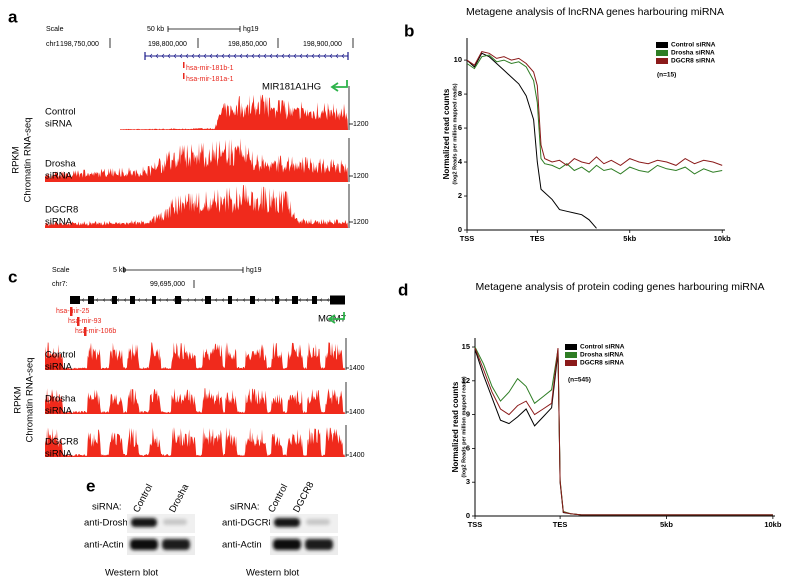  What do you see at coordinates (455, 133) in the screenshot?
I see `y-axis-sublabel: (log2 Reads per million mapped reads)` at bounding box center [455, 133].